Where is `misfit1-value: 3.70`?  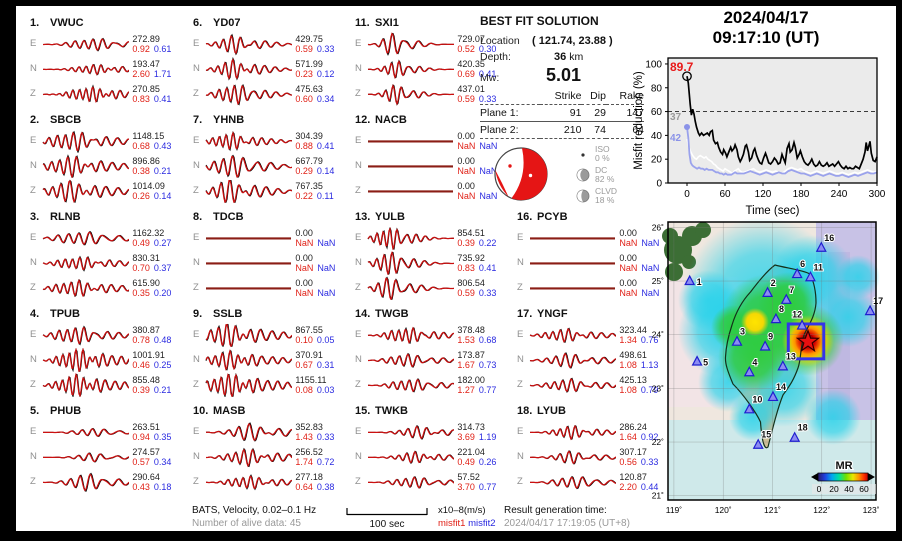 misfit1-value: 3.70 is located at coordinates (466, 486).